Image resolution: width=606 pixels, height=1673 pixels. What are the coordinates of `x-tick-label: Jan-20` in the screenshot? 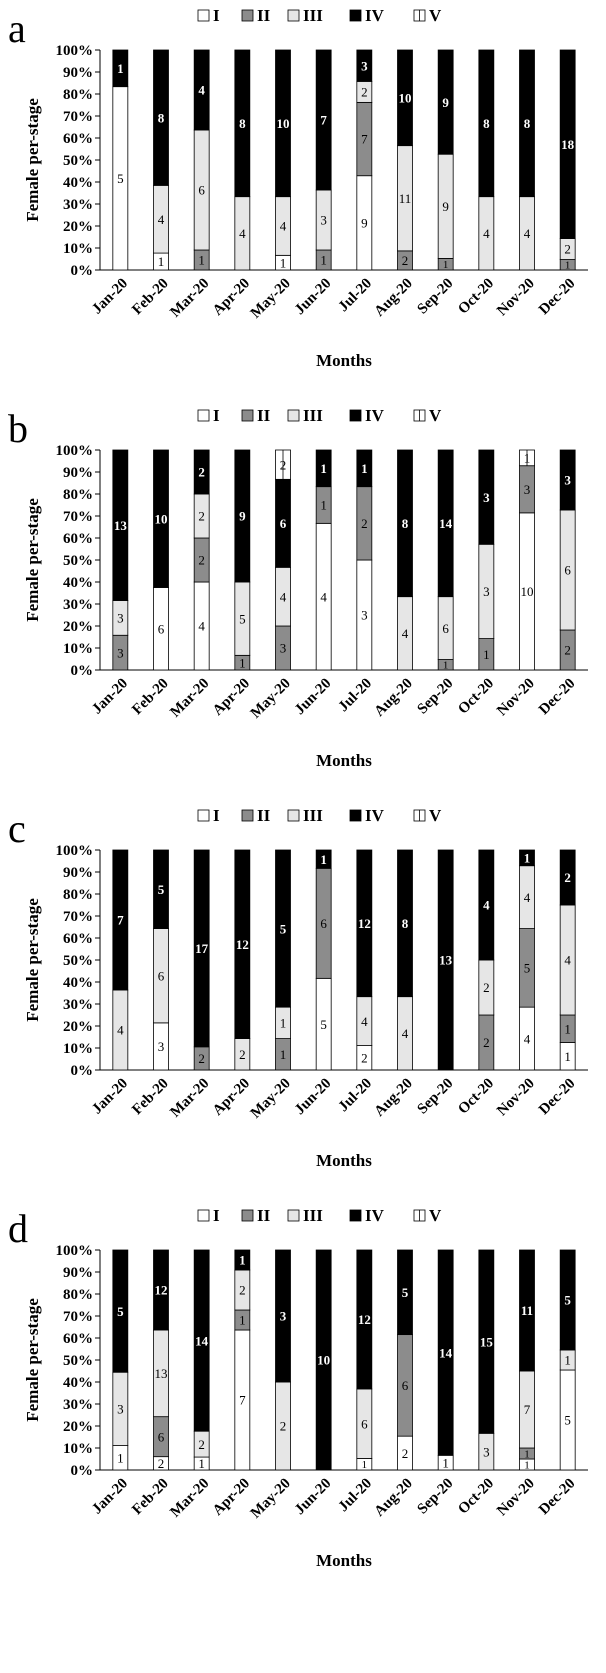 It's located at (110, 1097).